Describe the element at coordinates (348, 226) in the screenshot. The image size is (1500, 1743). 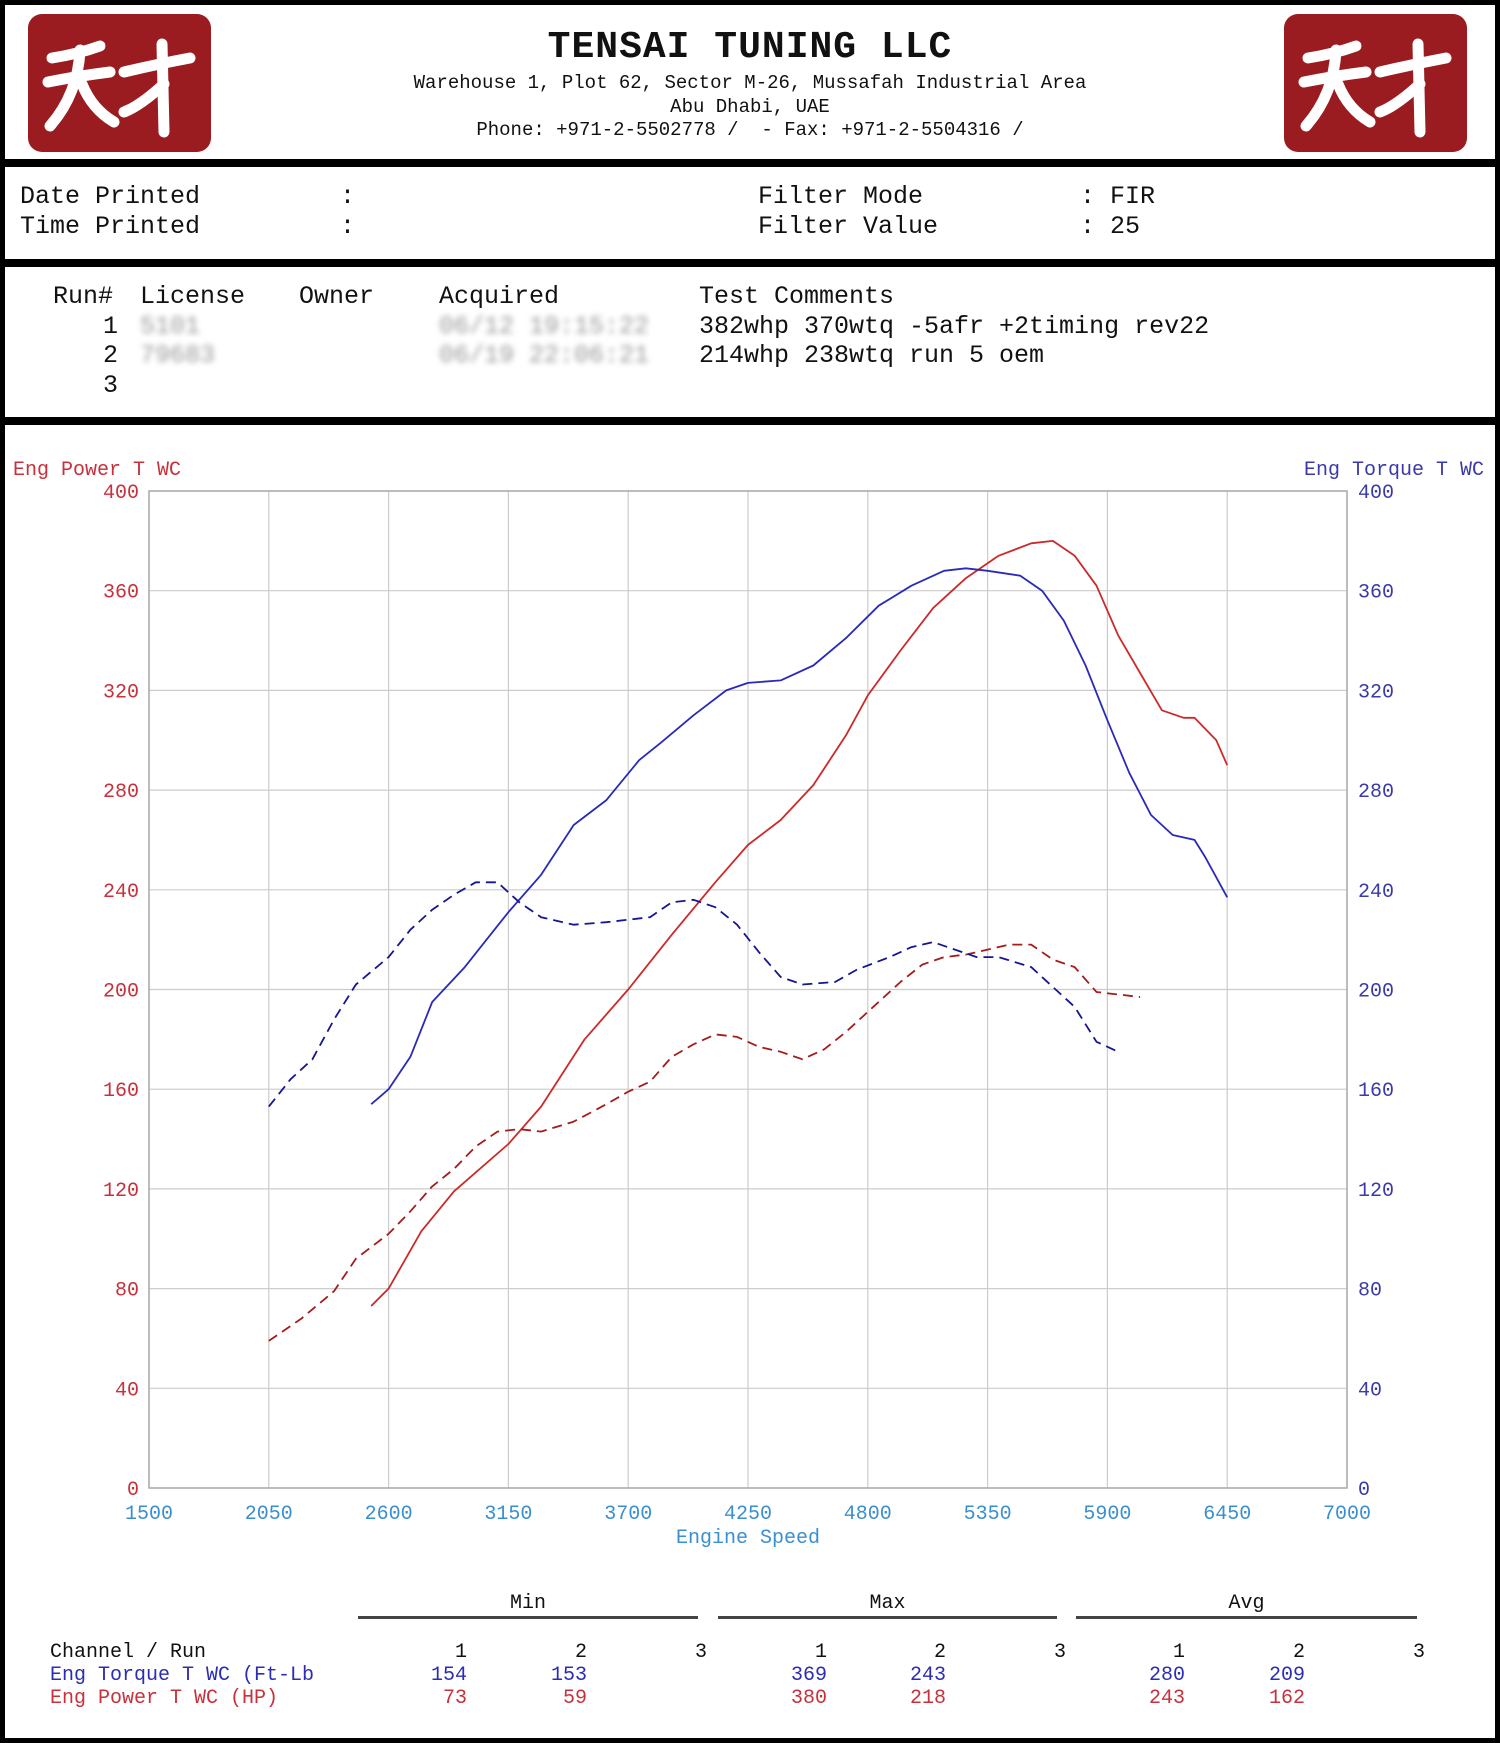
I see `time-colon: :` at that location.